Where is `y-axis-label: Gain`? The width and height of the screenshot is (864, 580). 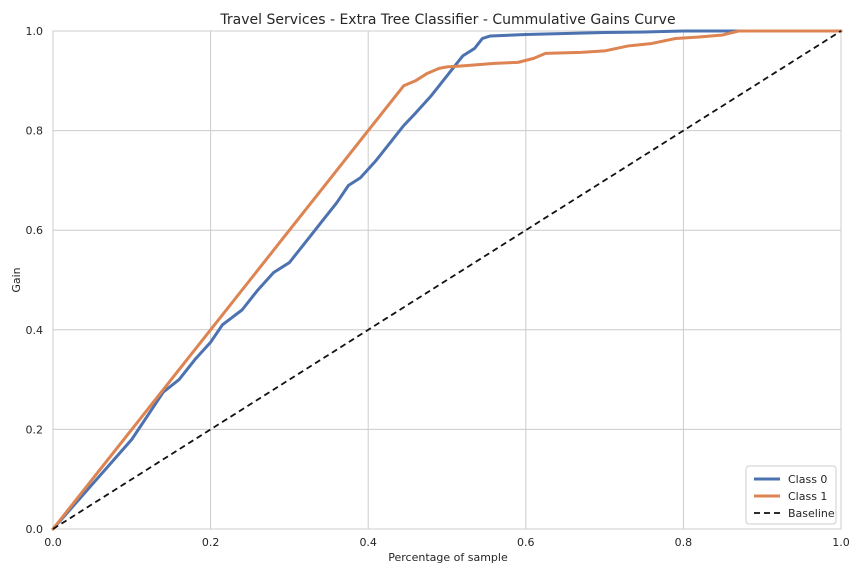
y-axis-label: Gain is located at coordinates (16, 279).